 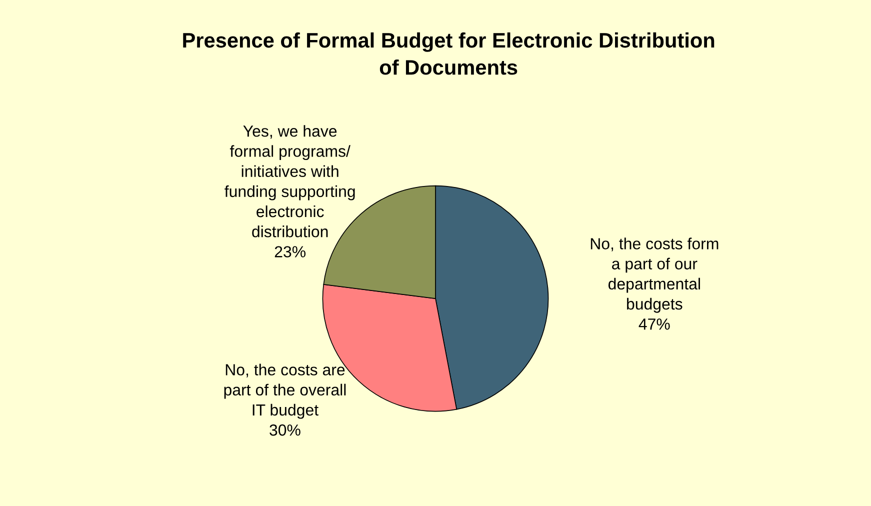 I want to click on chart-title: Presence of Formal Budget for Electronic Distribution of Documents, so click(x=448, y=53).